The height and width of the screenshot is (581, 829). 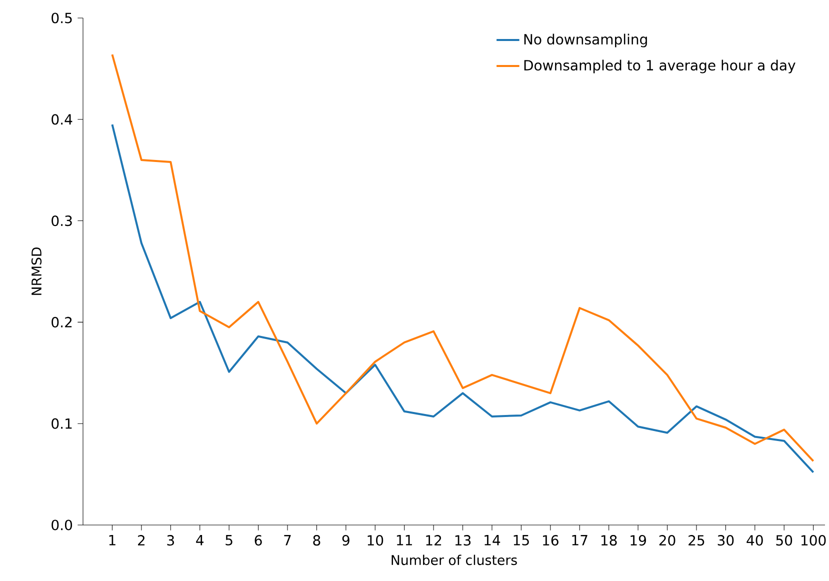 What do you see at coordinates (62, 423) in the screenshot?
I see `y-tick-label: 0.1` at bounding box center [62, 423].